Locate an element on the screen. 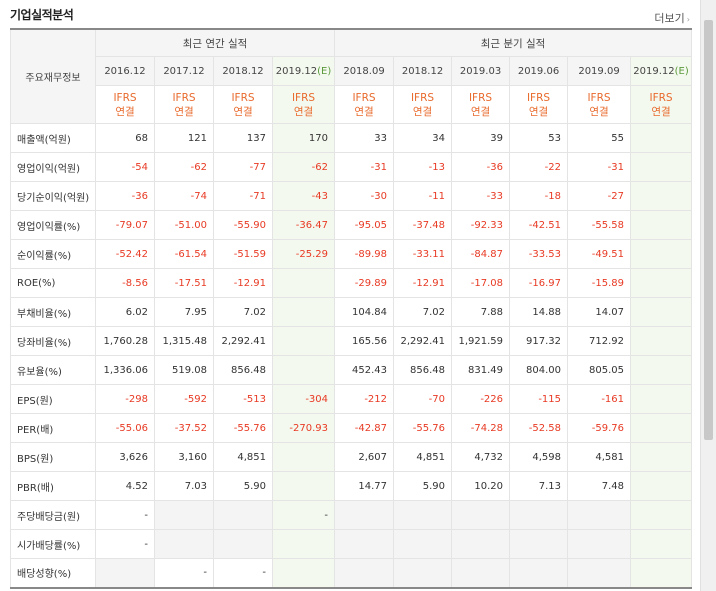 The width and height of the screenshot is (716, 591). table-cell: 1,336.06 is located at coordinates (125, 370).